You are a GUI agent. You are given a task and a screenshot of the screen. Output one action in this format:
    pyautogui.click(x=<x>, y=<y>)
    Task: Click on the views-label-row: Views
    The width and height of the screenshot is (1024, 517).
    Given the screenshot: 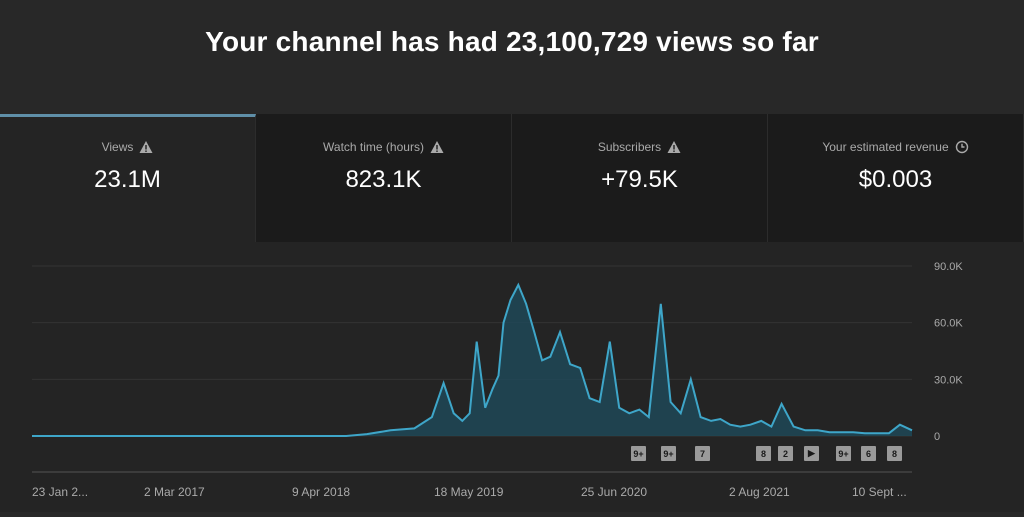 What is the action you would take?
    pyautogui.click(x=127, y=147)
    